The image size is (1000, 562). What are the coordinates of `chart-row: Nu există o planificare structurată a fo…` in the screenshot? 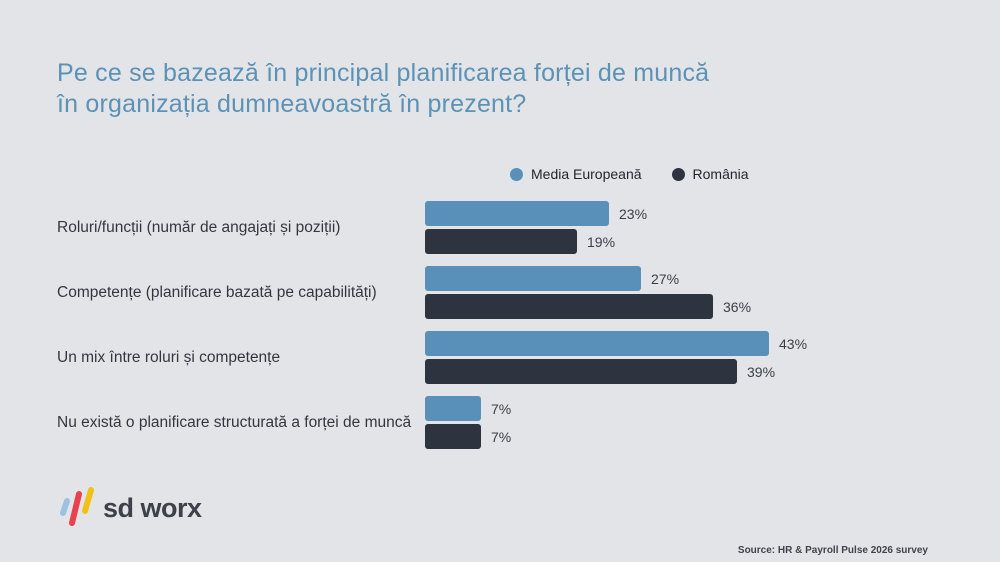 It's located at (513, 422).